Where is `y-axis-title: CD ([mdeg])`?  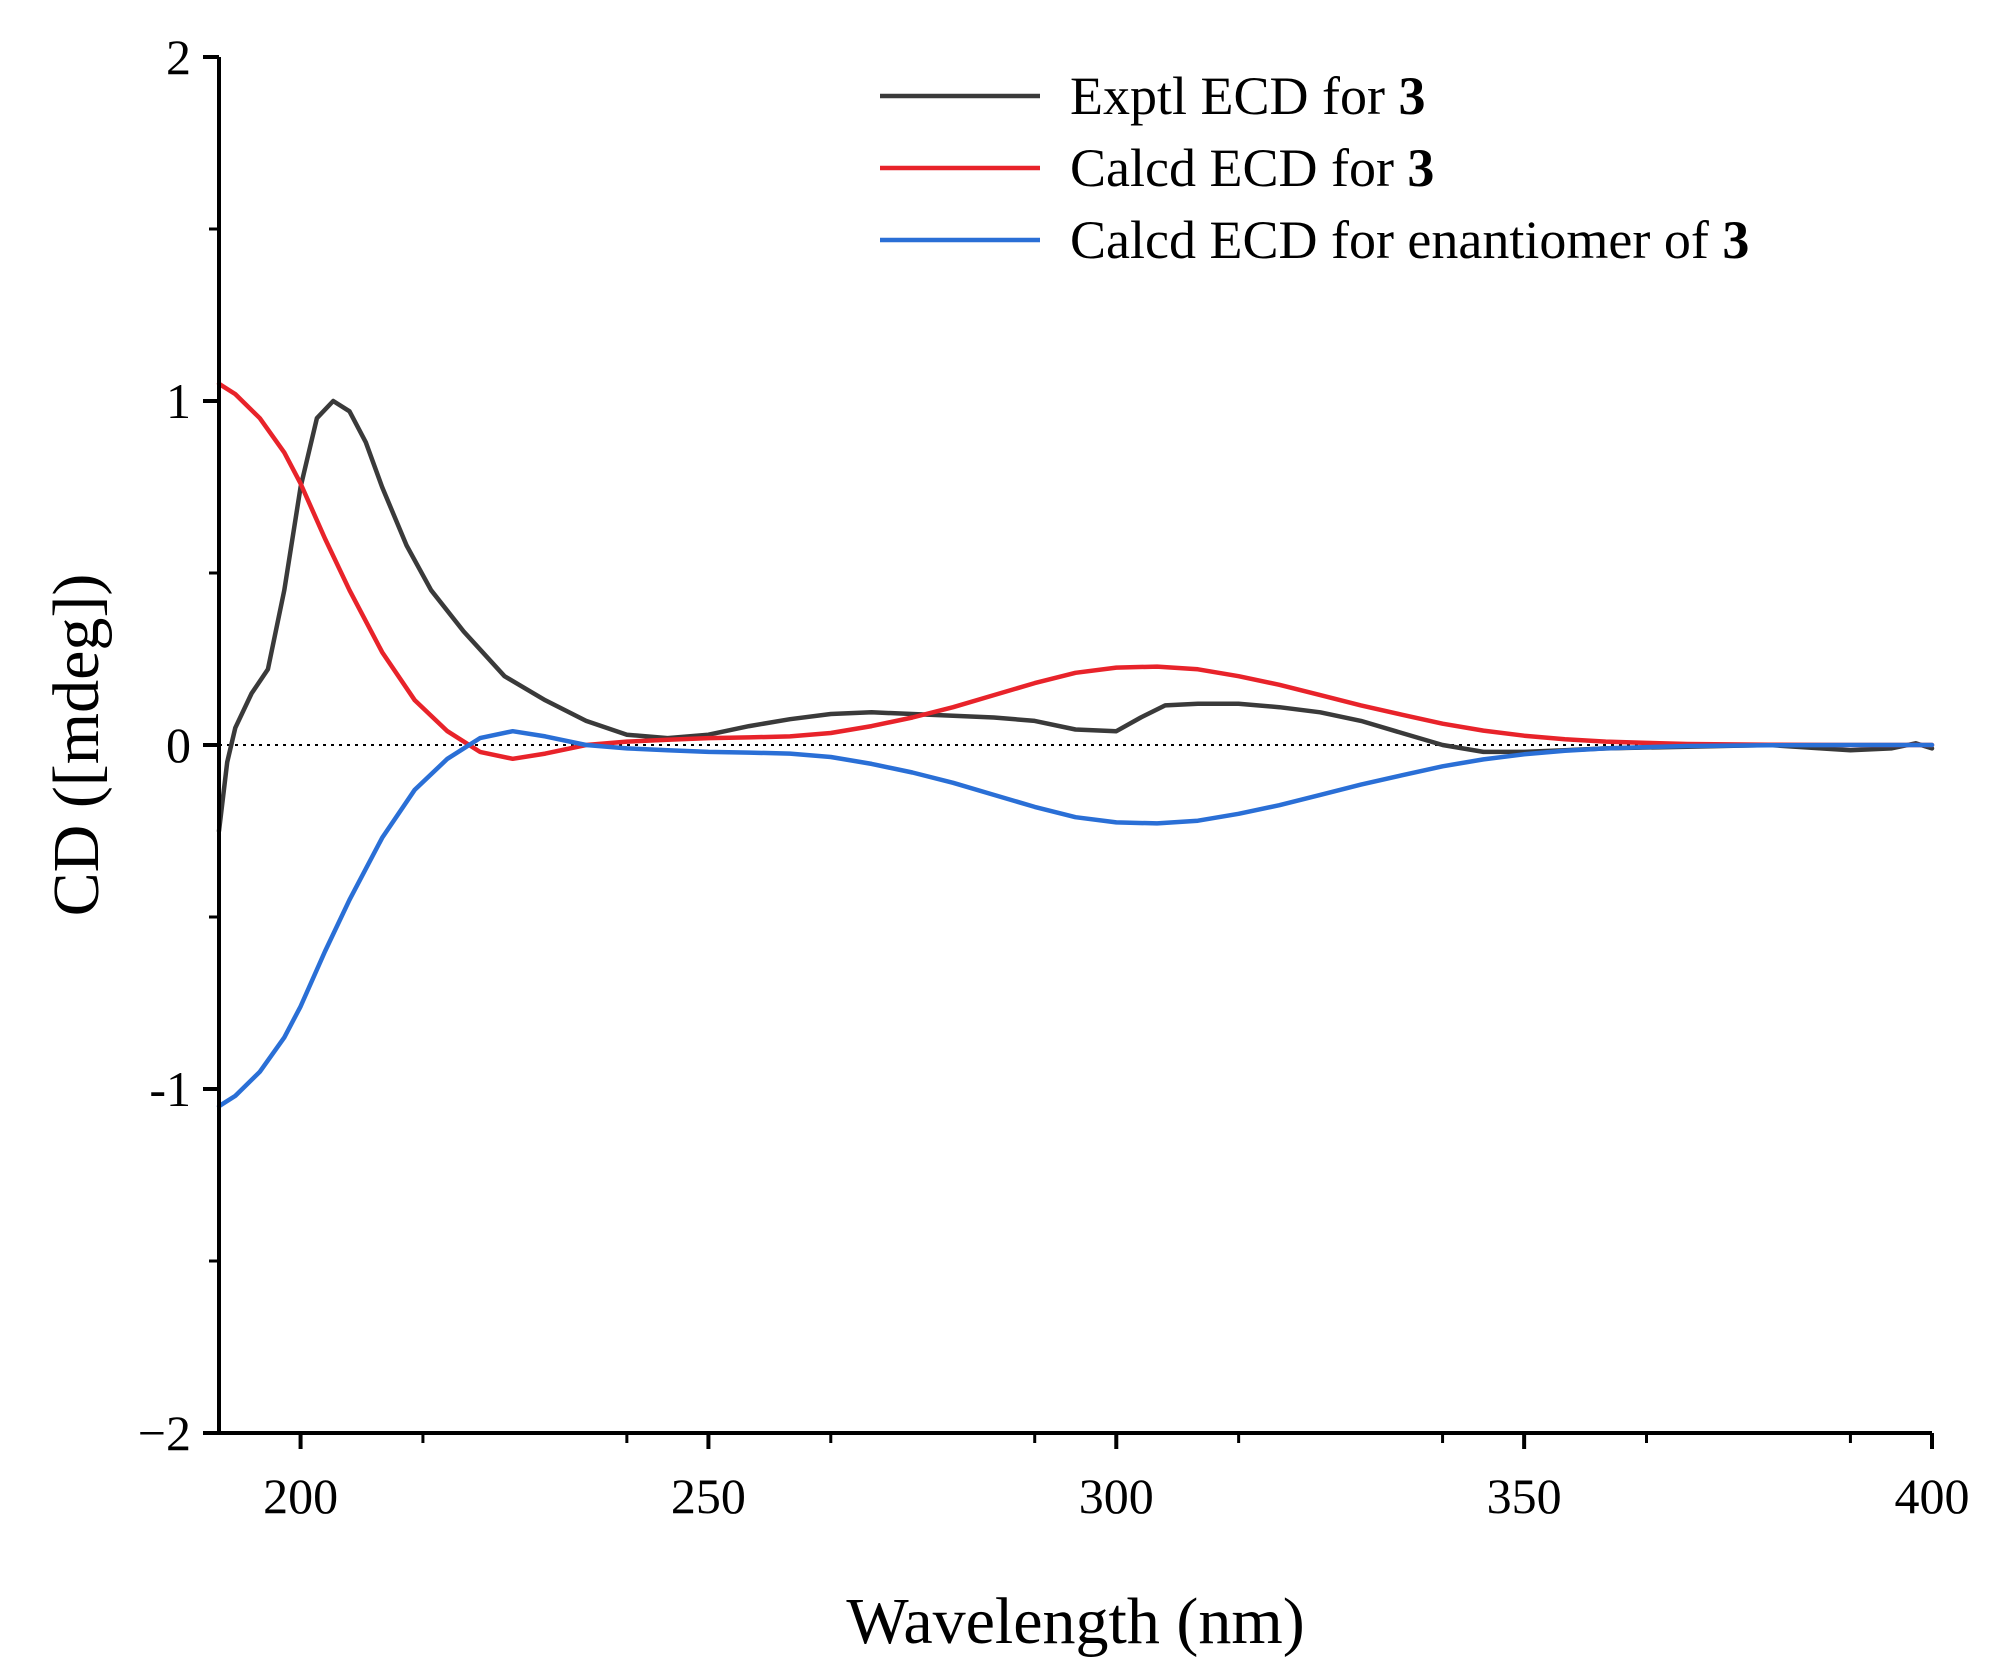 y-axis-title: CD ([mdeg]) is located at coordinates (76, 745).